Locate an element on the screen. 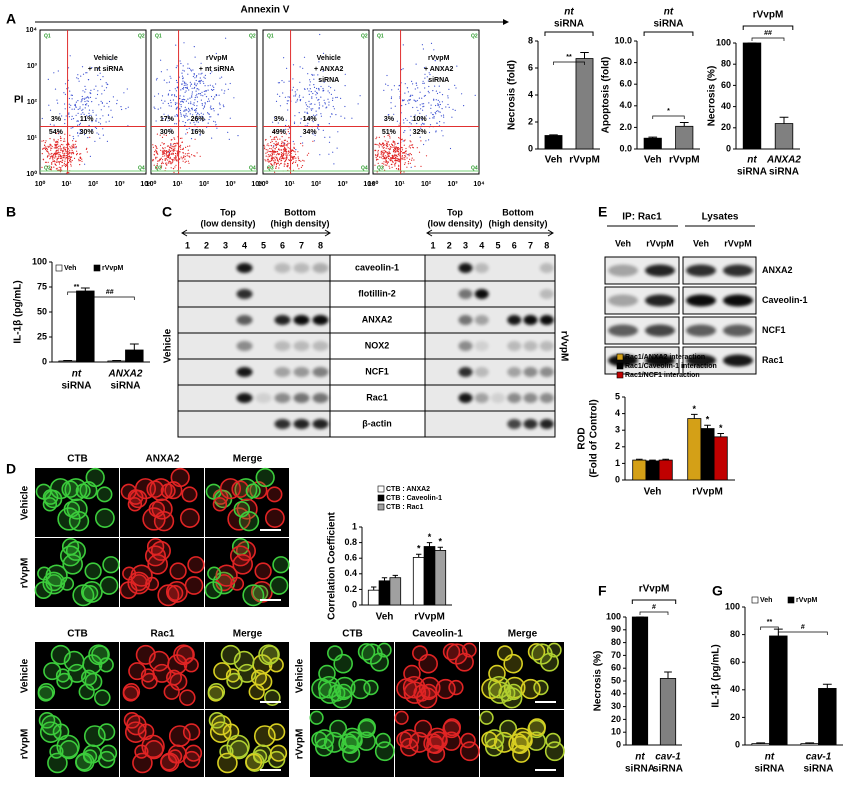 Image resolution: width=853 pixels, height=793 pixels. y-tick-label: 20 is located at coordinates (735, 717).